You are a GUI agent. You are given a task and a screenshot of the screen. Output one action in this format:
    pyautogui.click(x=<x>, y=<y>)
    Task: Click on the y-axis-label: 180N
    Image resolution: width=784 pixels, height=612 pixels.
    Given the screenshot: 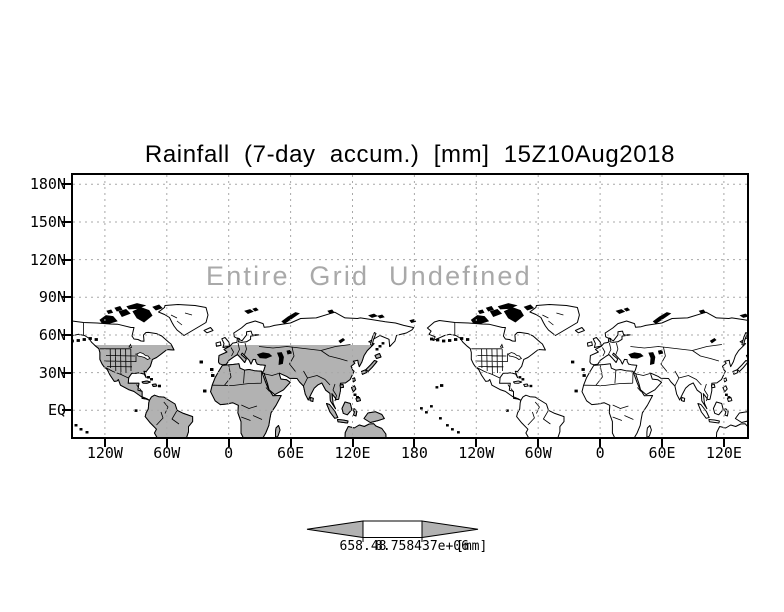 What is the action you would take?
    pyautogui.click(x=47, y=184)
    